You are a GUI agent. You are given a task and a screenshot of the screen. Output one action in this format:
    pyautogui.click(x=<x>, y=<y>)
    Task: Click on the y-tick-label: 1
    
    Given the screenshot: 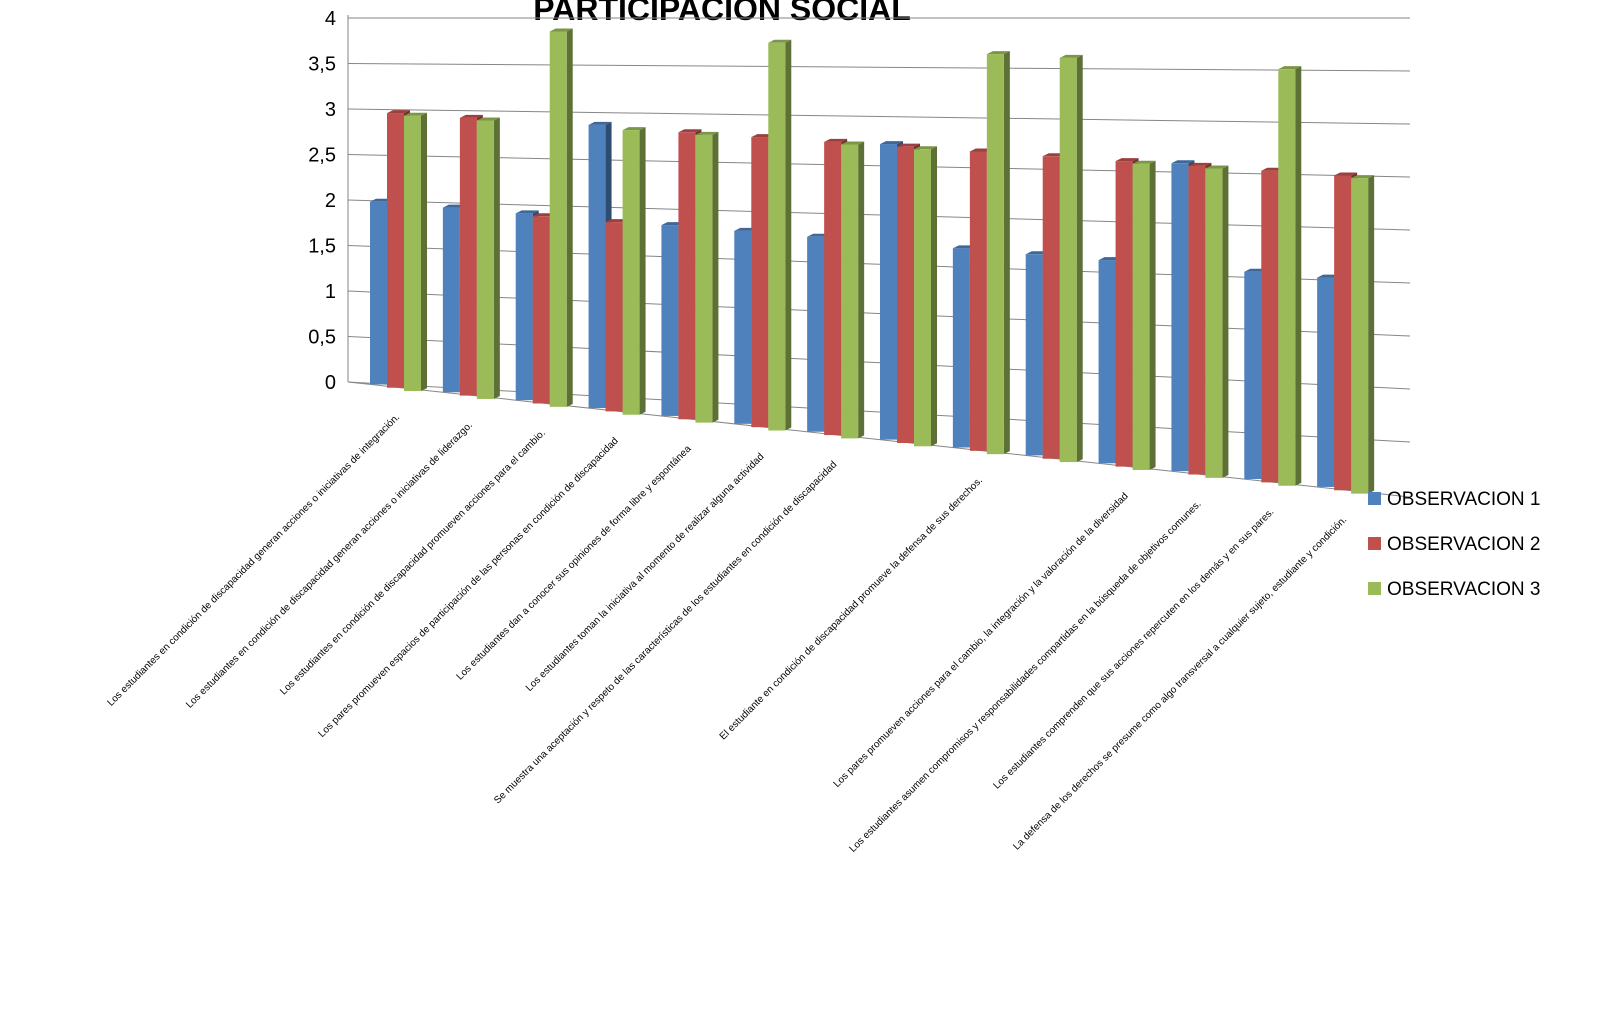 What is the action you would take?
    pyautogui.click(x=330, y=292)
    